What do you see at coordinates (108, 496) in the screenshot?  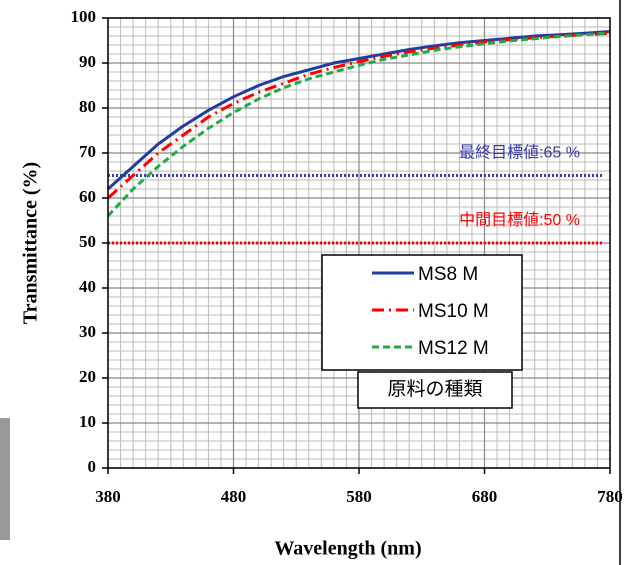 I see `x-tick-label: 380` at bounding box center [108, 496].